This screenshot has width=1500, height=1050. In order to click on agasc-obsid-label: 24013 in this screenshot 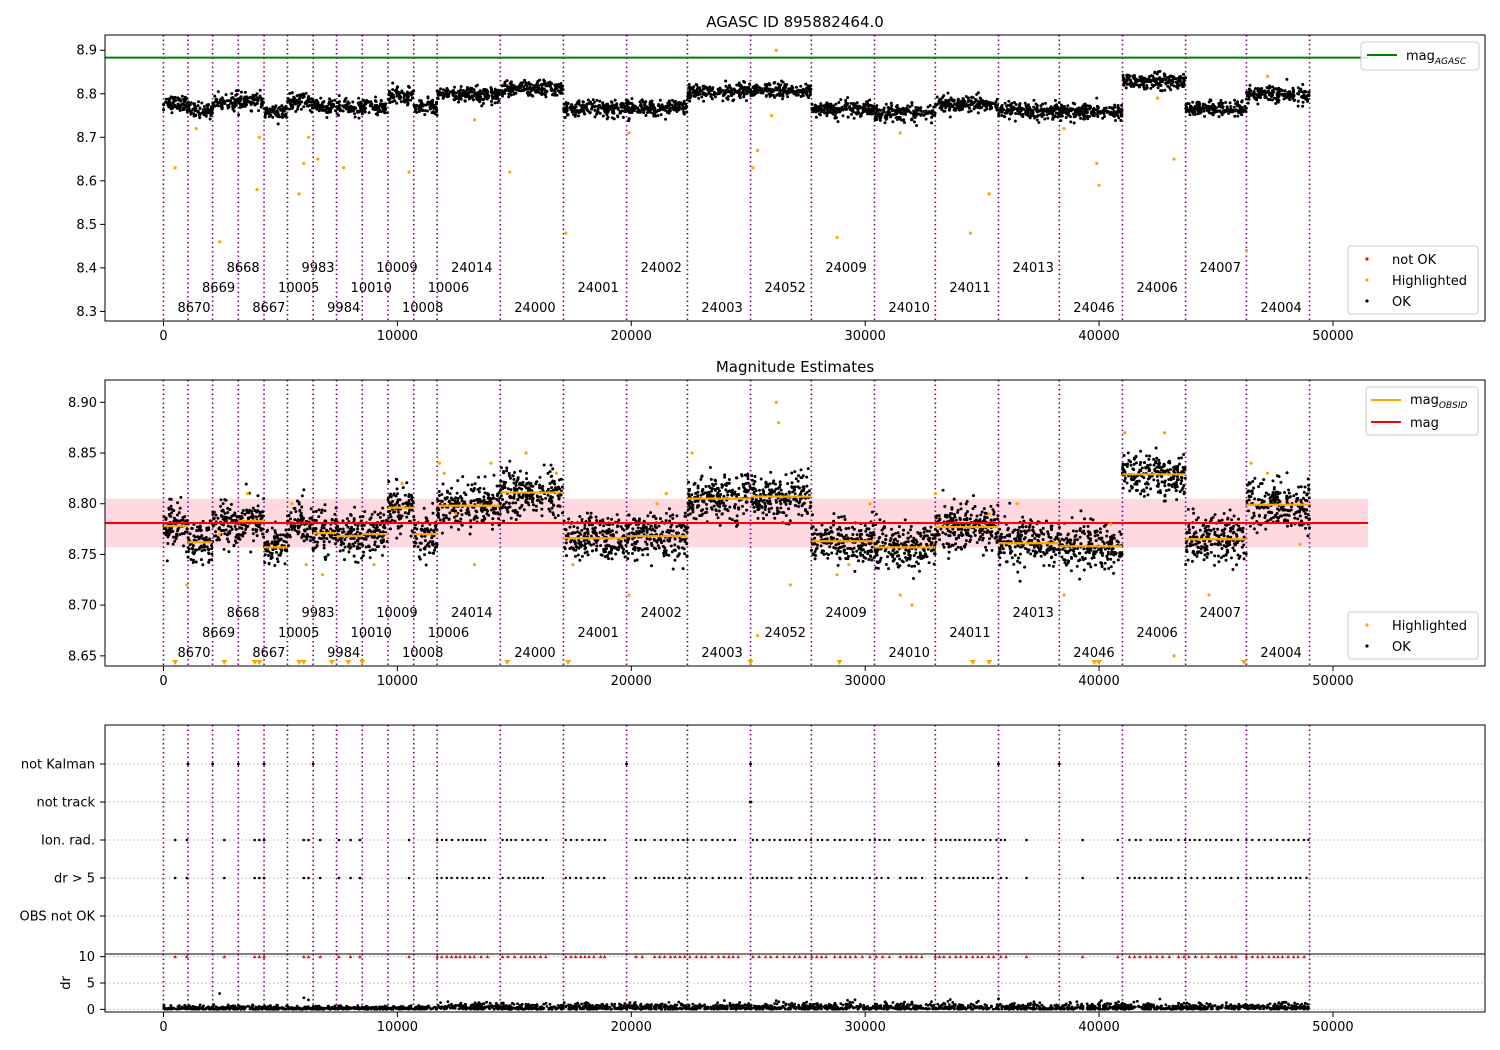, I will do `click(1032, 268)`.